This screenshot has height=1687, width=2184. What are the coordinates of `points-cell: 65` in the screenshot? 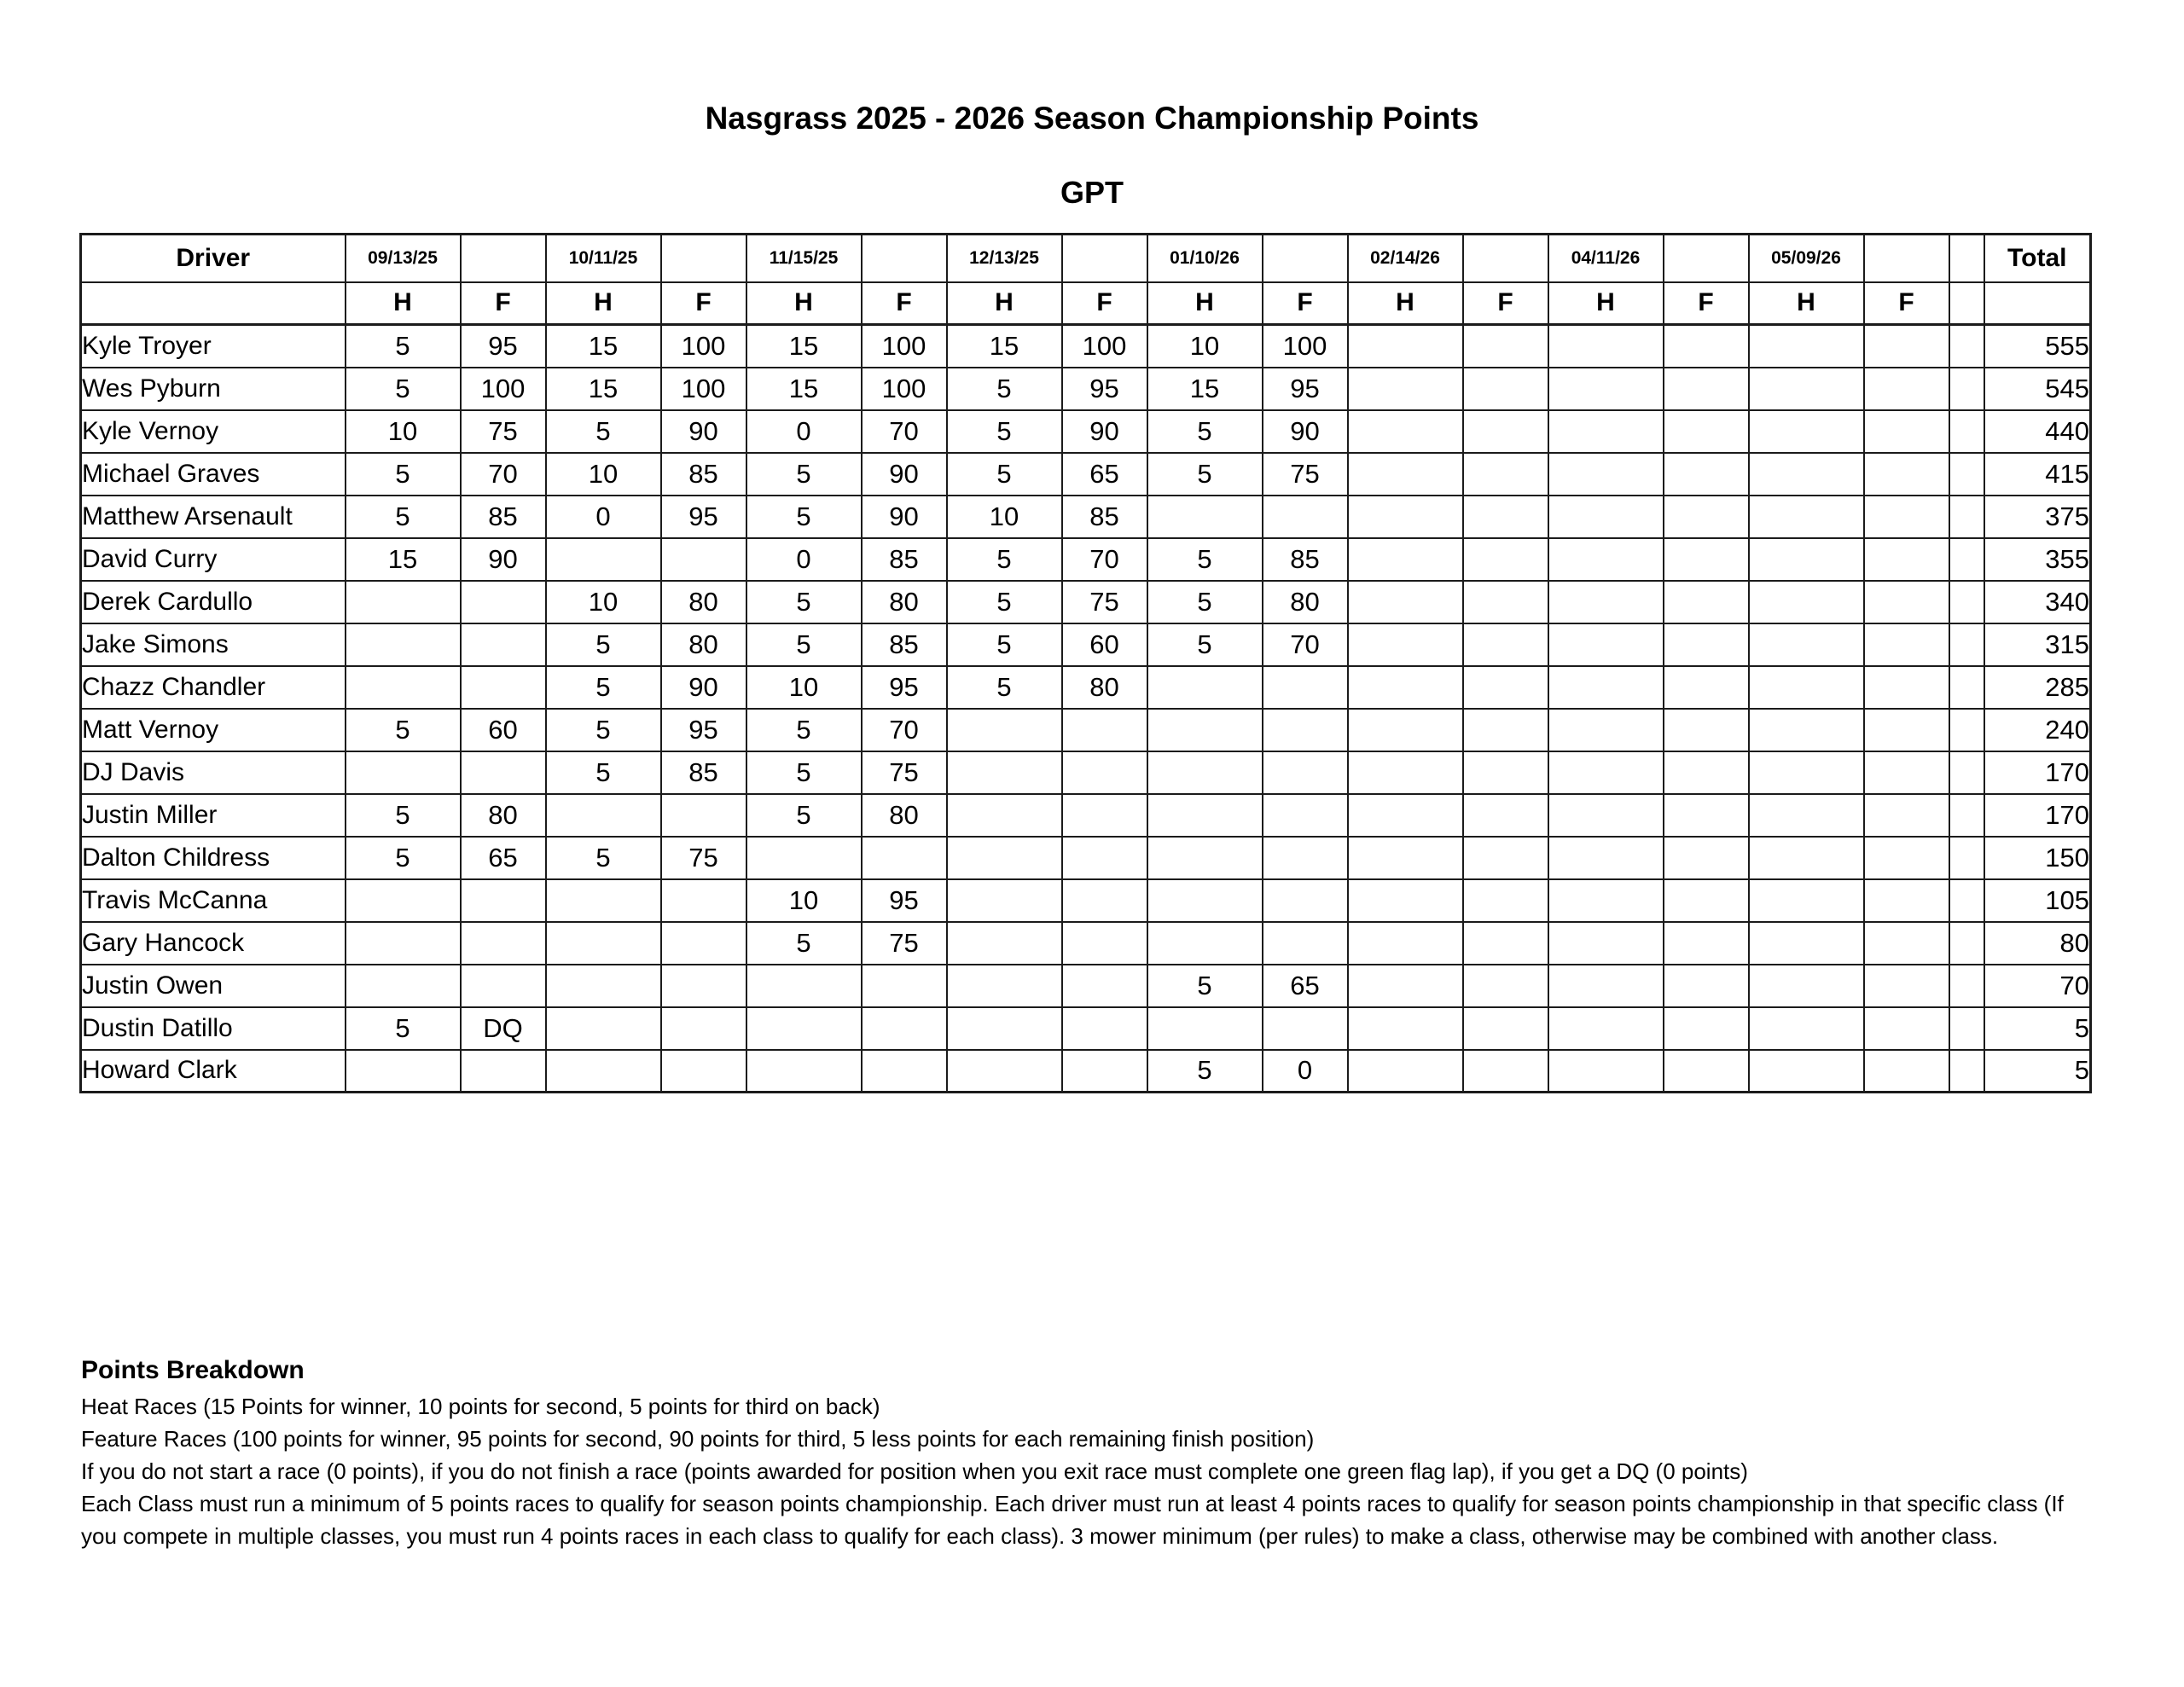 It's located at (503, 857).